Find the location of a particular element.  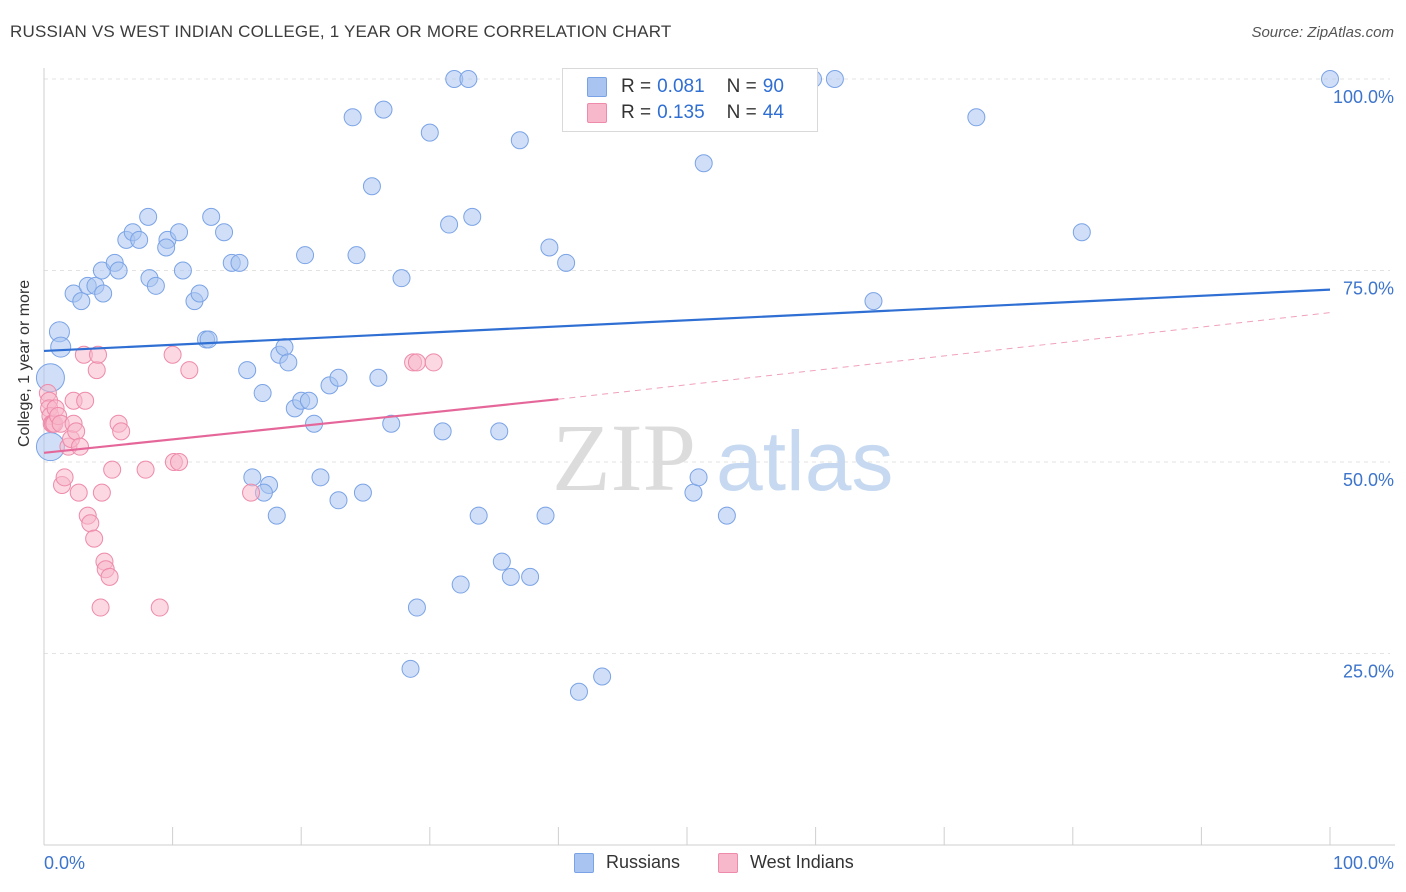

bottom-legend-west-indians: West Indians is located at coordinates (786, 862).